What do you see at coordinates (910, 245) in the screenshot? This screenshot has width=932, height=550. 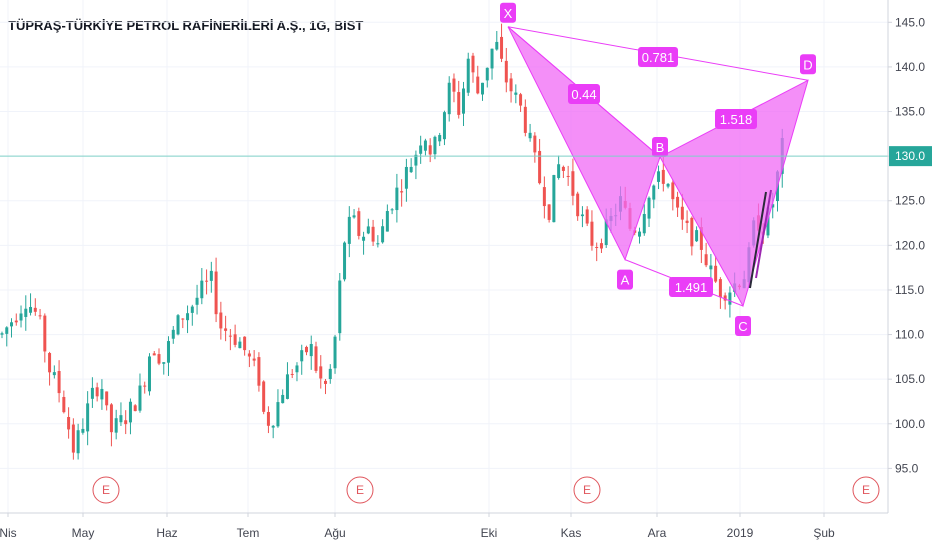 I see `price-tick-label: 120.0` at bounding box center [910, 245].